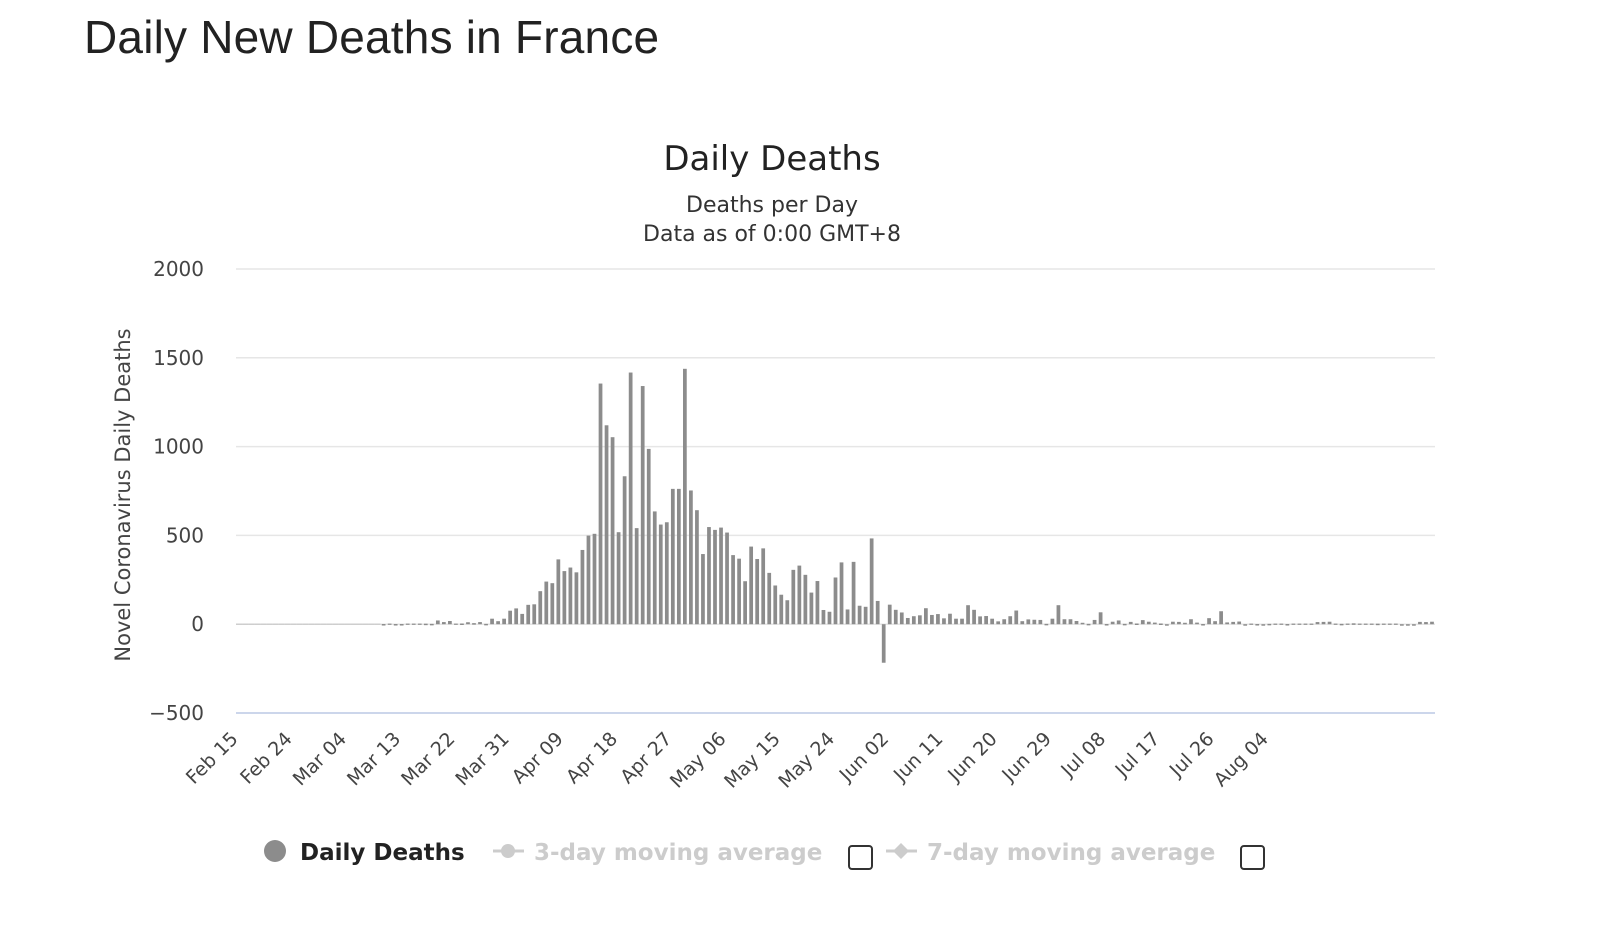 Image resolution: width=1600 pixels, height=933 pixels. I want to click on page-title: Daily New Deaths in France, so click(372, 37).